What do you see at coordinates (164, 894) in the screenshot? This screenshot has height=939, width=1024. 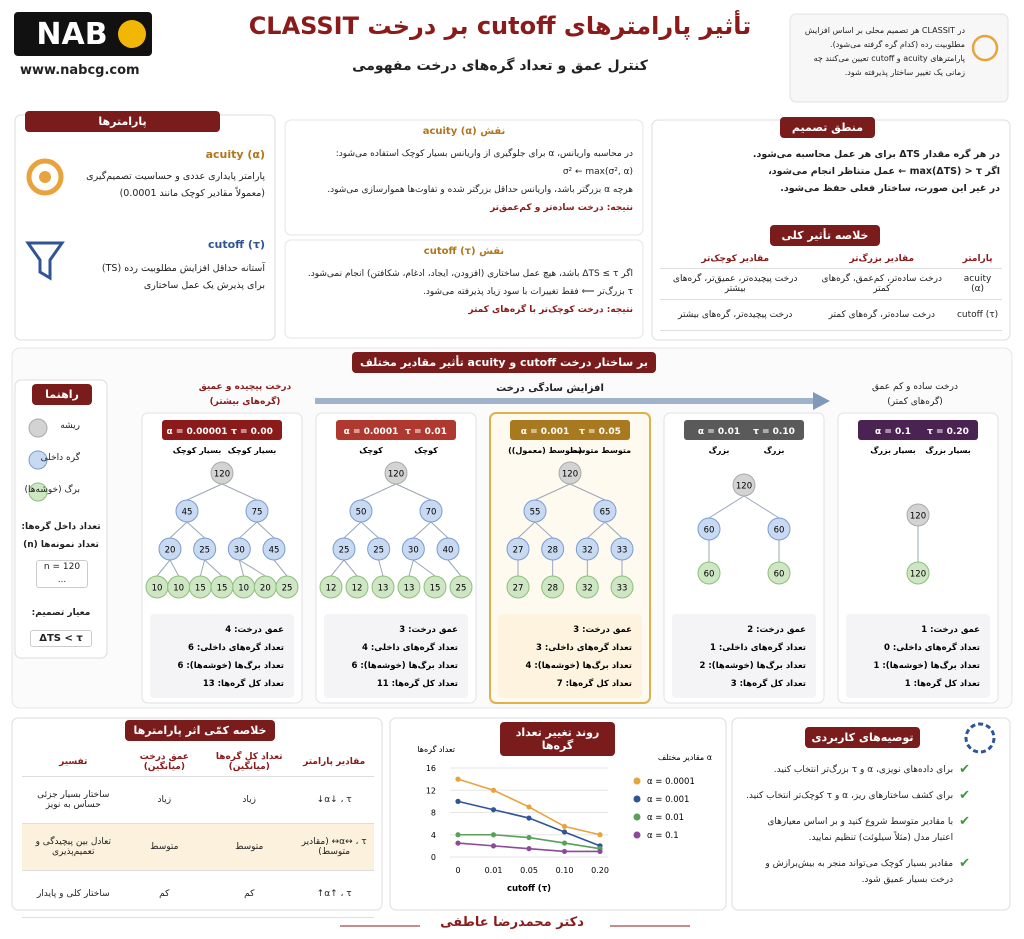 I see `cell: کم` at bounding box center [164, 894].